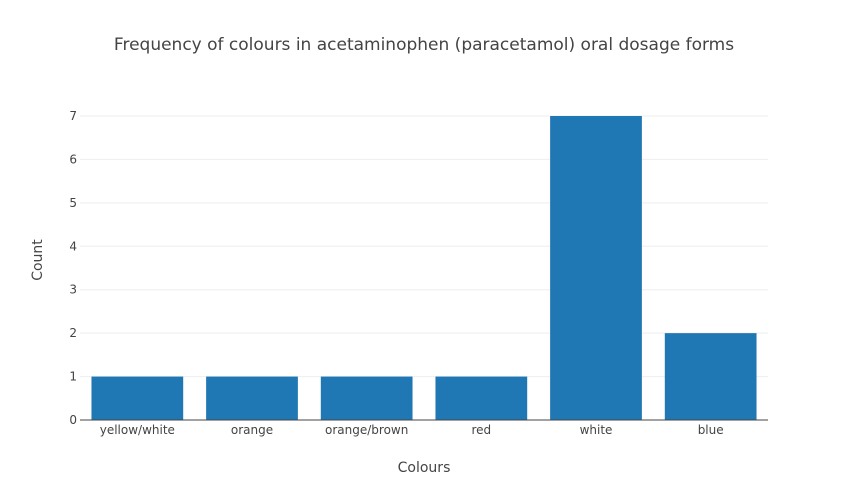 This screenshot has width=848, height=500. Describe the element at coordinates (711, 430) in the screenshot. I see `x-tick-label: blue` at that location.